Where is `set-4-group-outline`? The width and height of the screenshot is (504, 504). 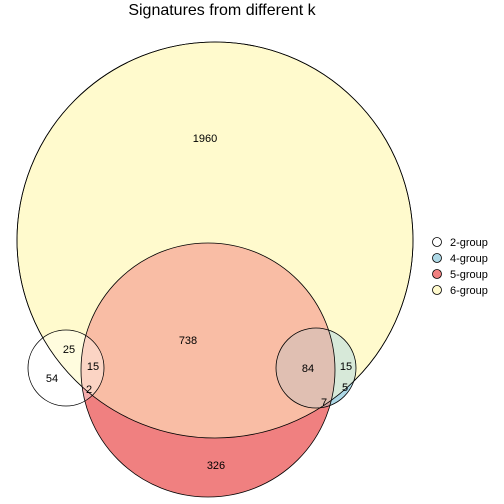 set-4-group-outline is located at coordinates (316, 368).